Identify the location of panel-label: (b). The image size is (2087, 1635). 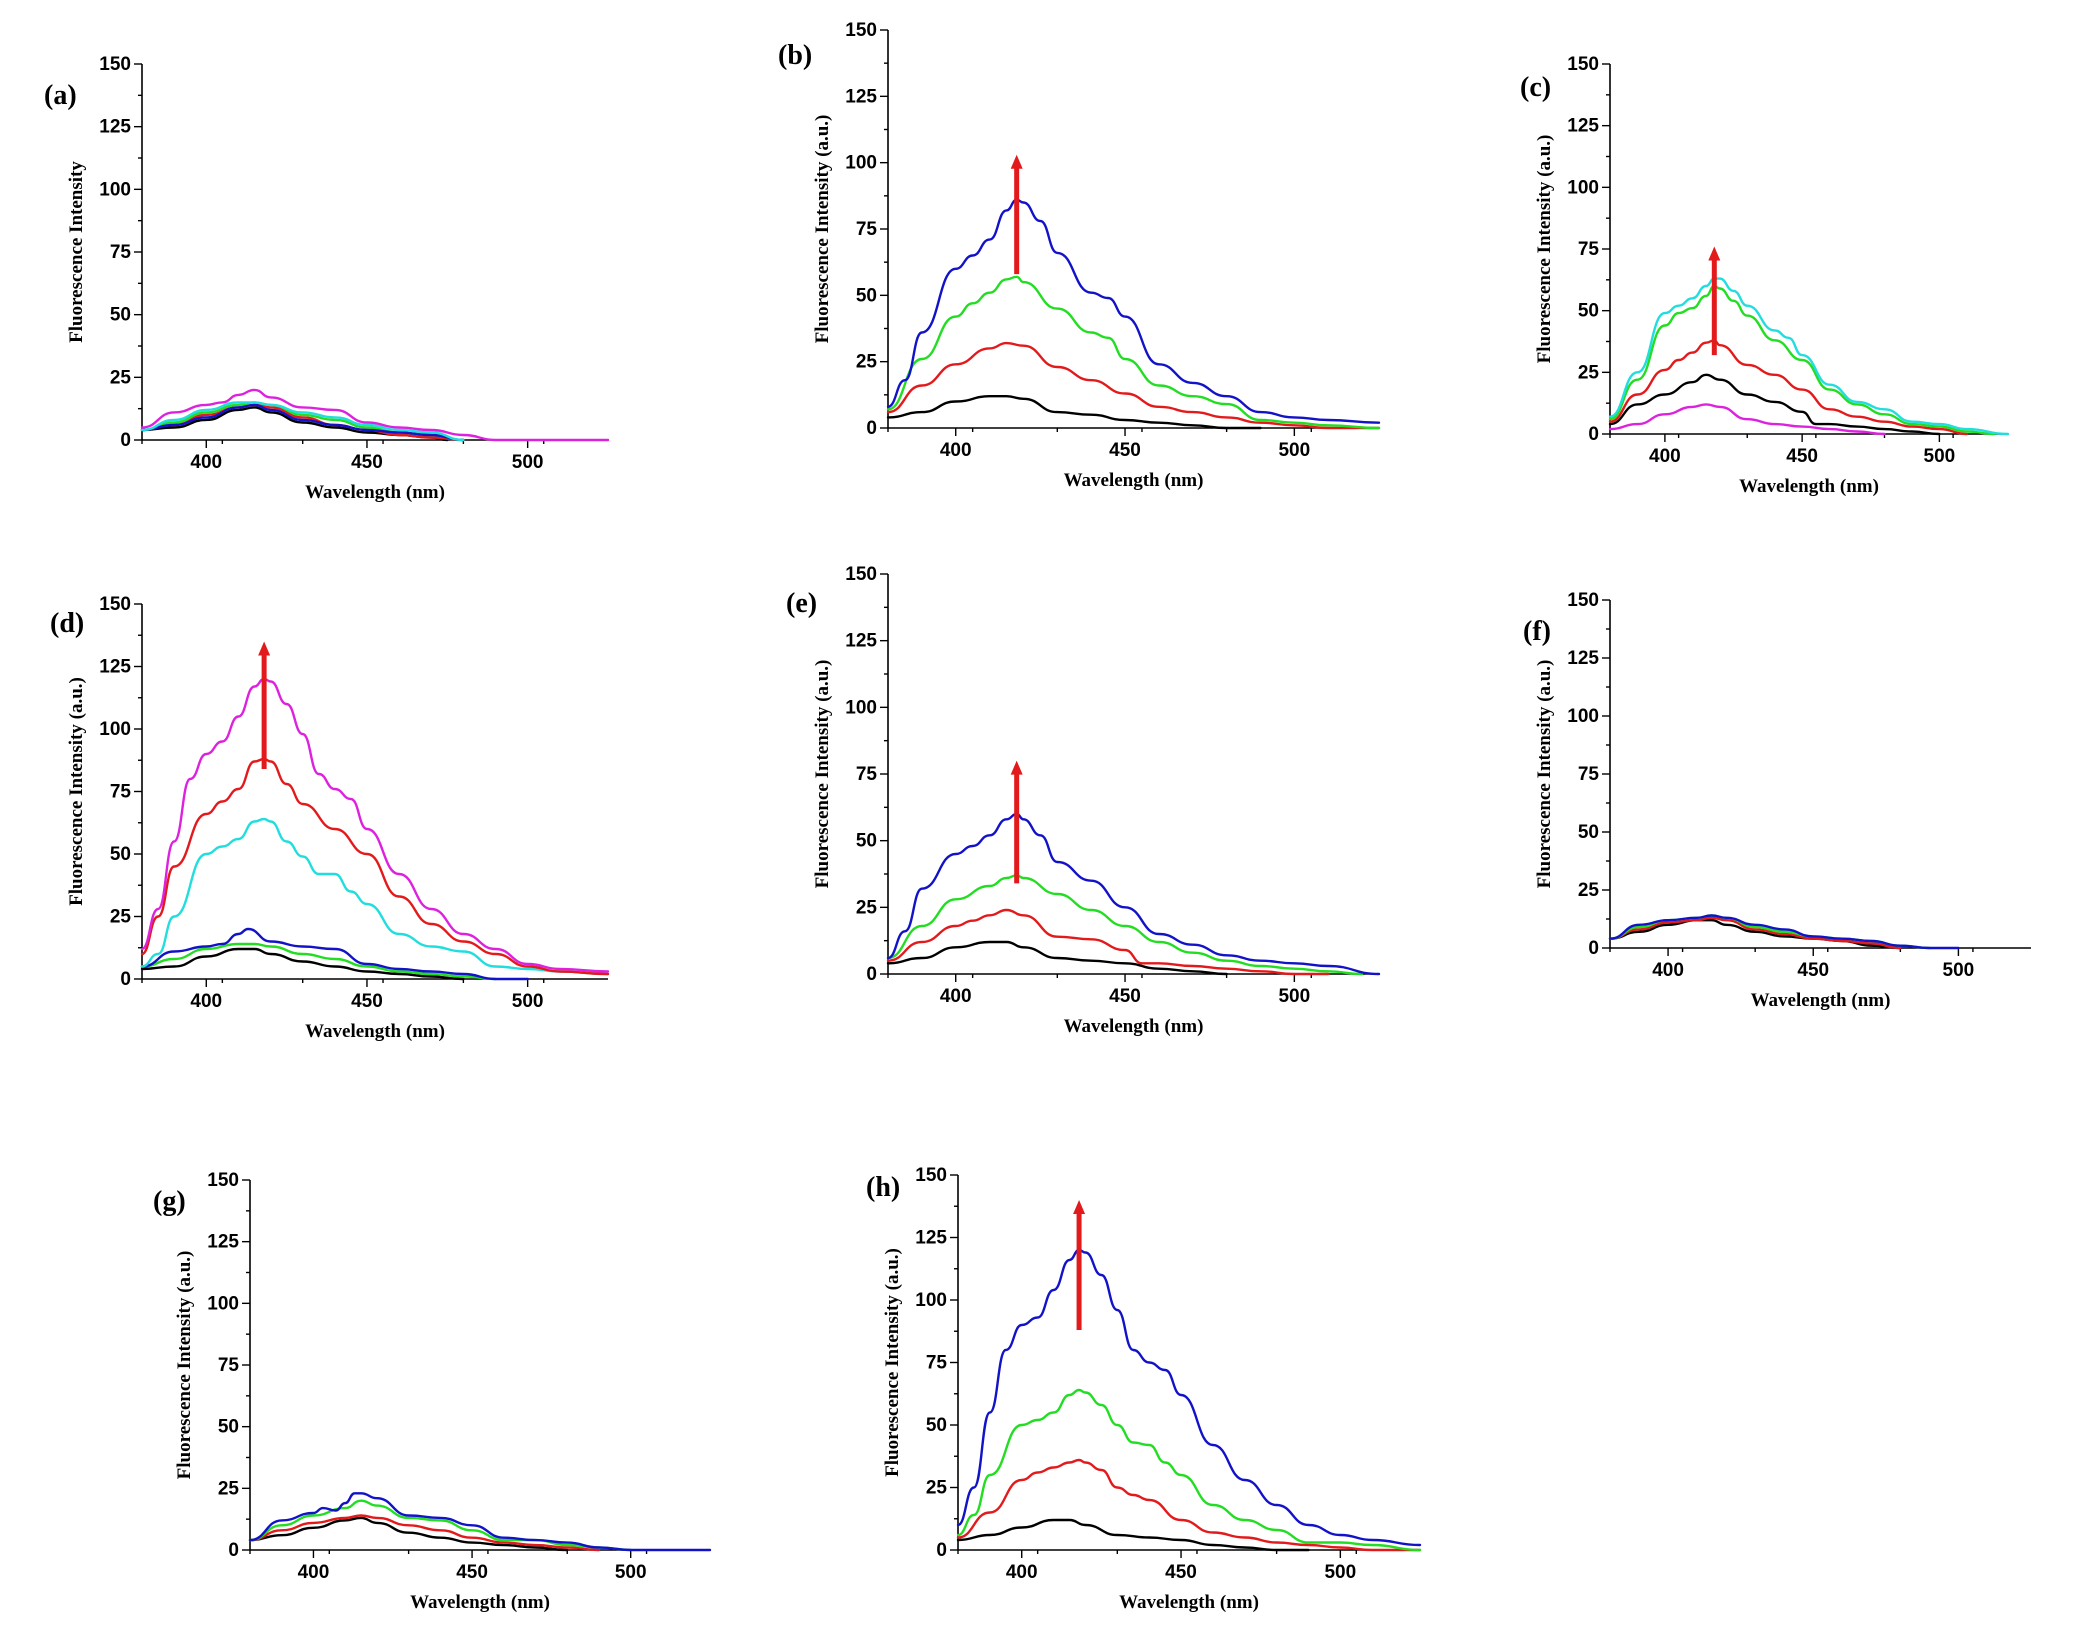
(795, 55).